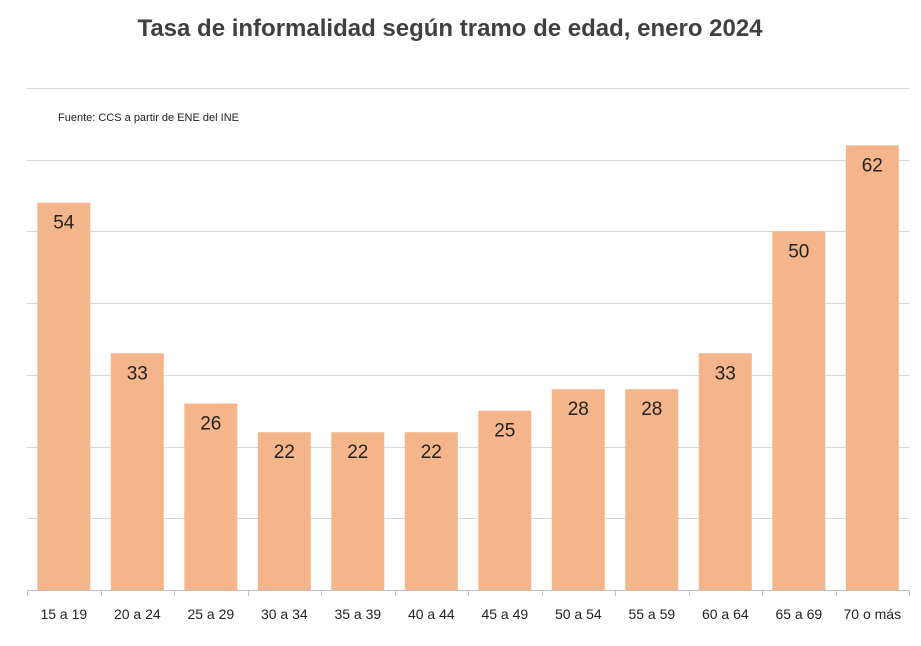  Describe the element at coordinates (210, 614) in the screenshot. I see `category-label-3: 25 a 29` at that location.